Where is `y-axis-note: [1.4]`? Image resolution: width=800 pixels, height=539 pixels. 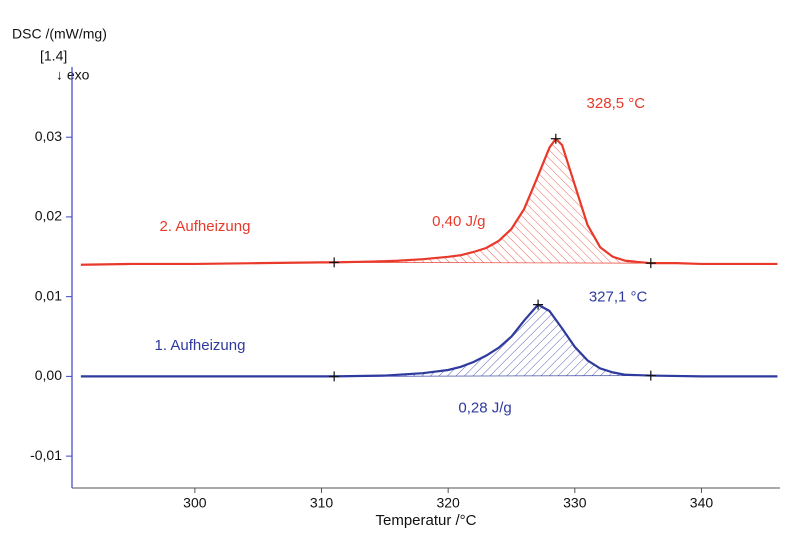
y-axis-note: [1.4] is located at coordinates (53, 56).